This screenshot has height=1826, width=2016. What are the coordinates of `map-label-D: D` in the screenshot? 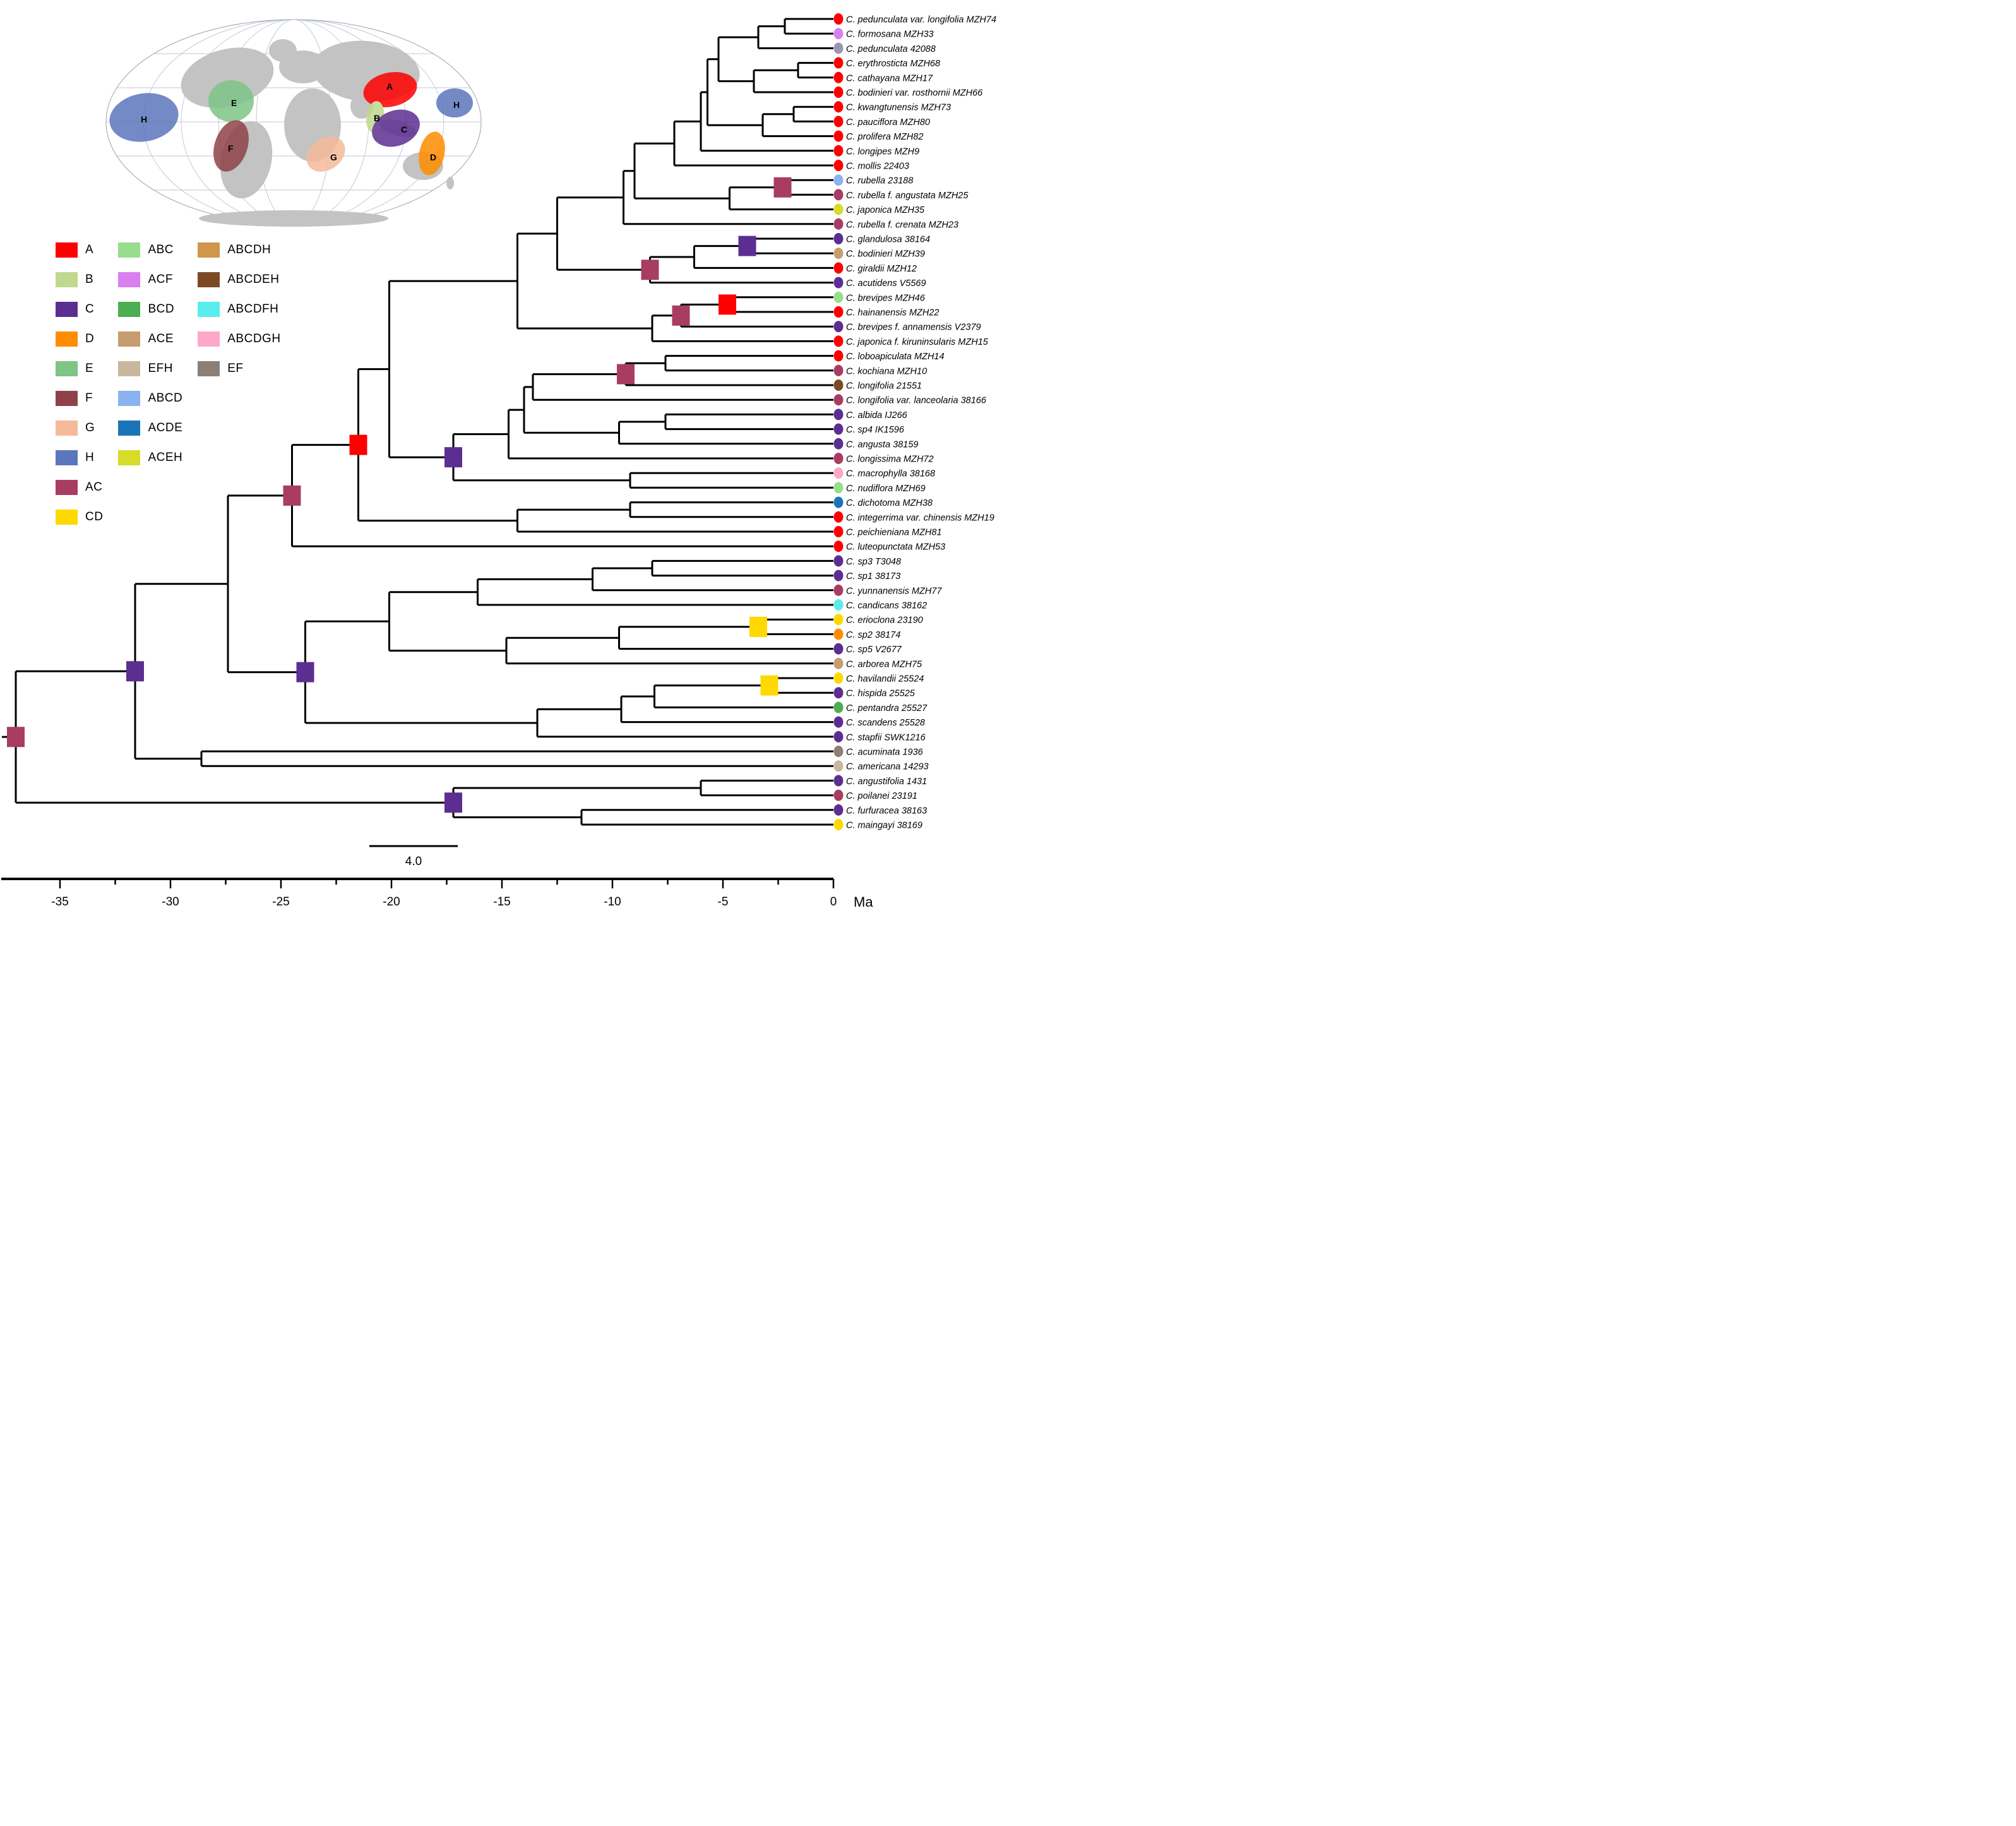 It's located at (433, 157).